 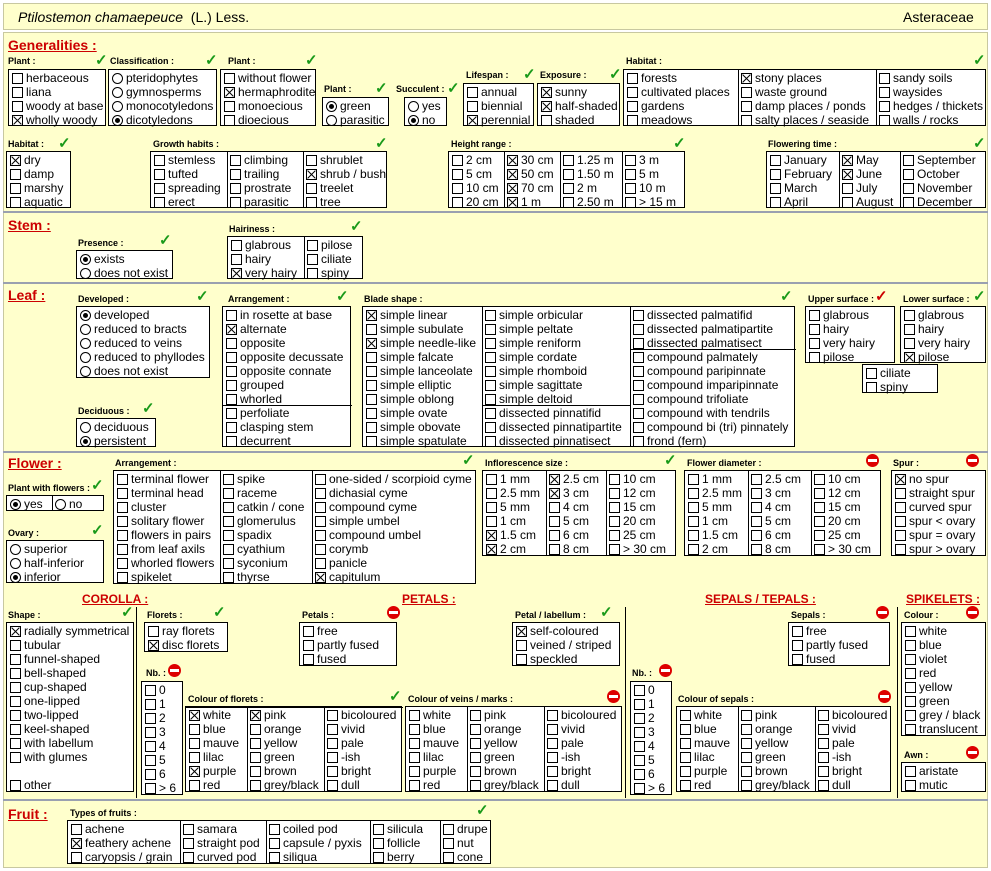 I want to click on gen-height-option-1-m: 1 m, so click(x=524, y=202).